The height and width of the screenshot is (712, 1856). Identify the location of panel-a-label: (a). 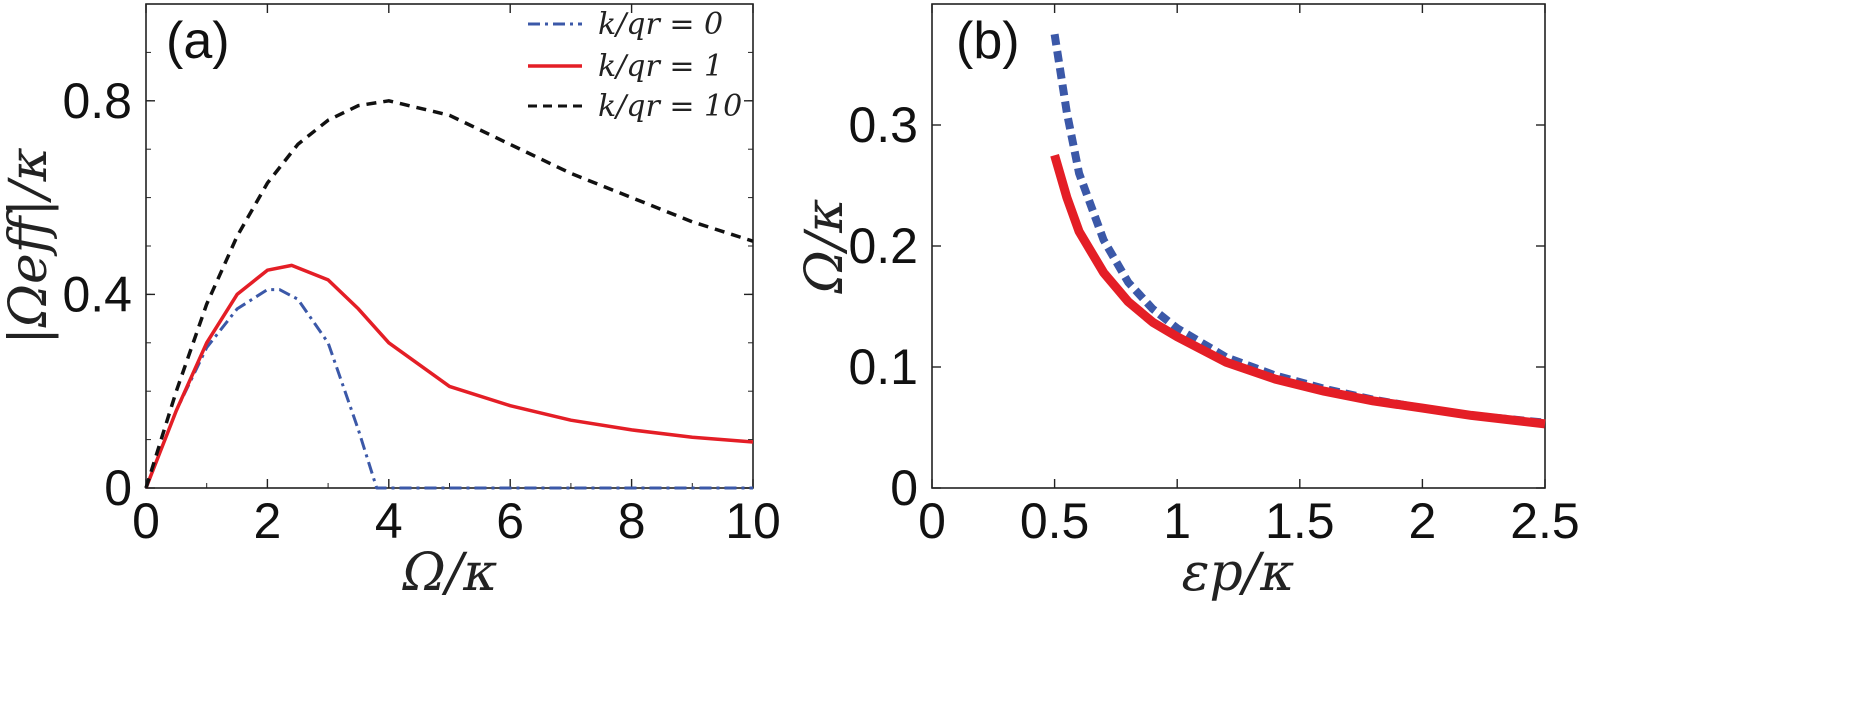
(198, 41).